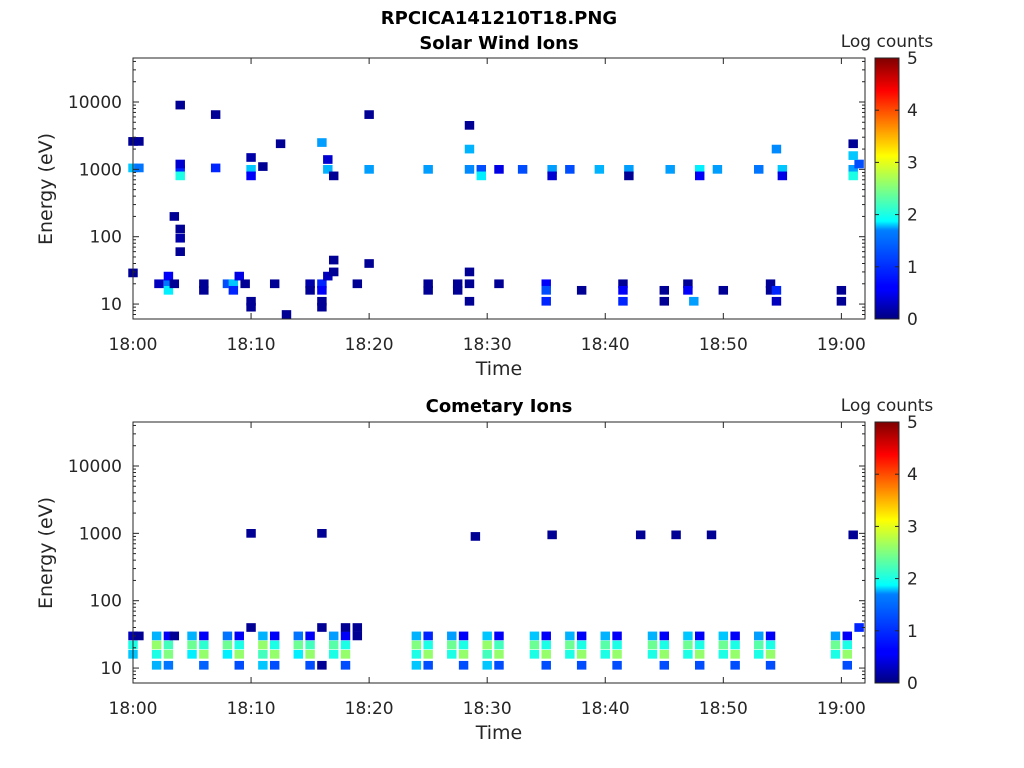 Image resolution: width=1024 pixels, height=768 pixels. What do you see at coordinates (133, 345) in the screenshot?
I see `x-tick-label: 18:00` at bounding box center [133, 345].